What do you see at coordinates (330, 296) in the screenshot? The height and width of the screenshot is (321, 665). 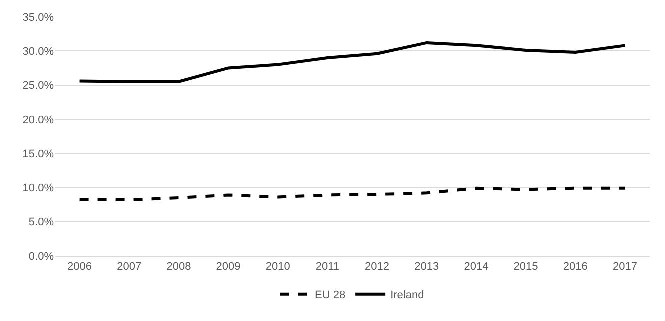 I see `legend-label: EU 28` at bounding box center [330, 296].